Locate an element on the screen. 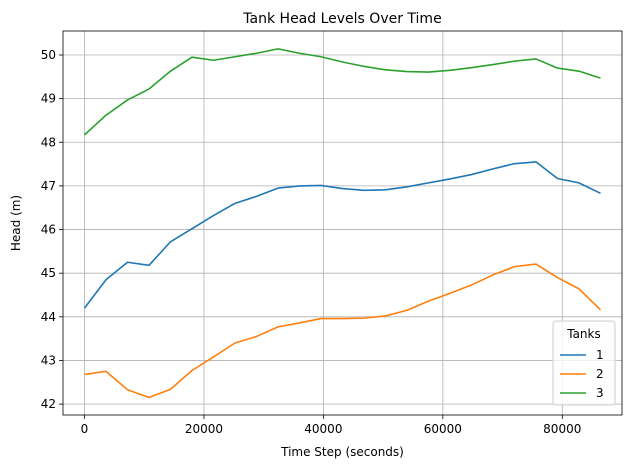 The image size is (630, 470). y-tick-label: 45 is located at coordinates (48, 273).